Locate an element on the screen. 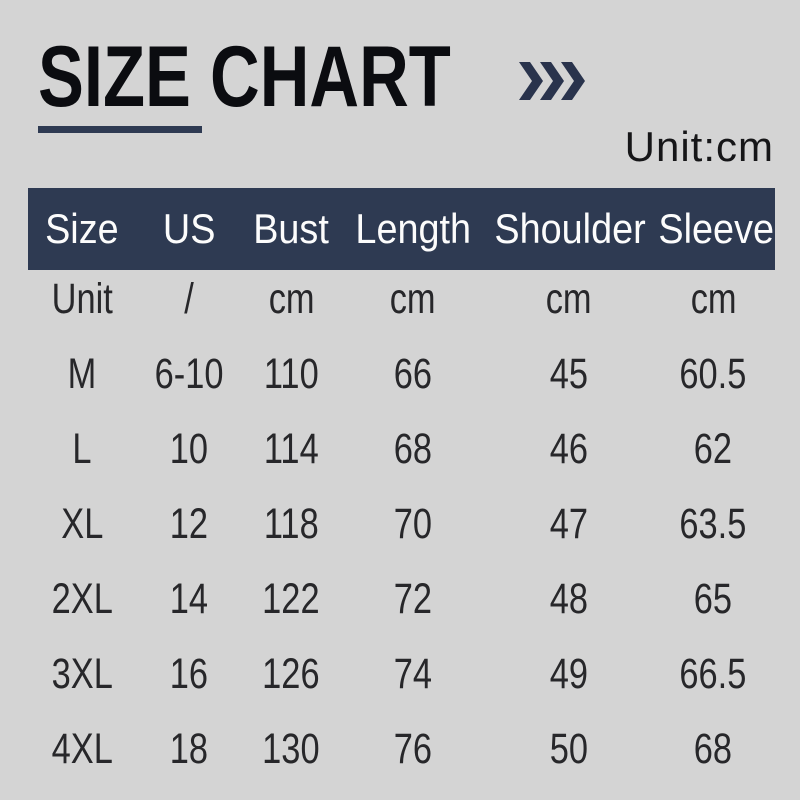  header-cell-bust: Bust is located at coordinates (291, 229).